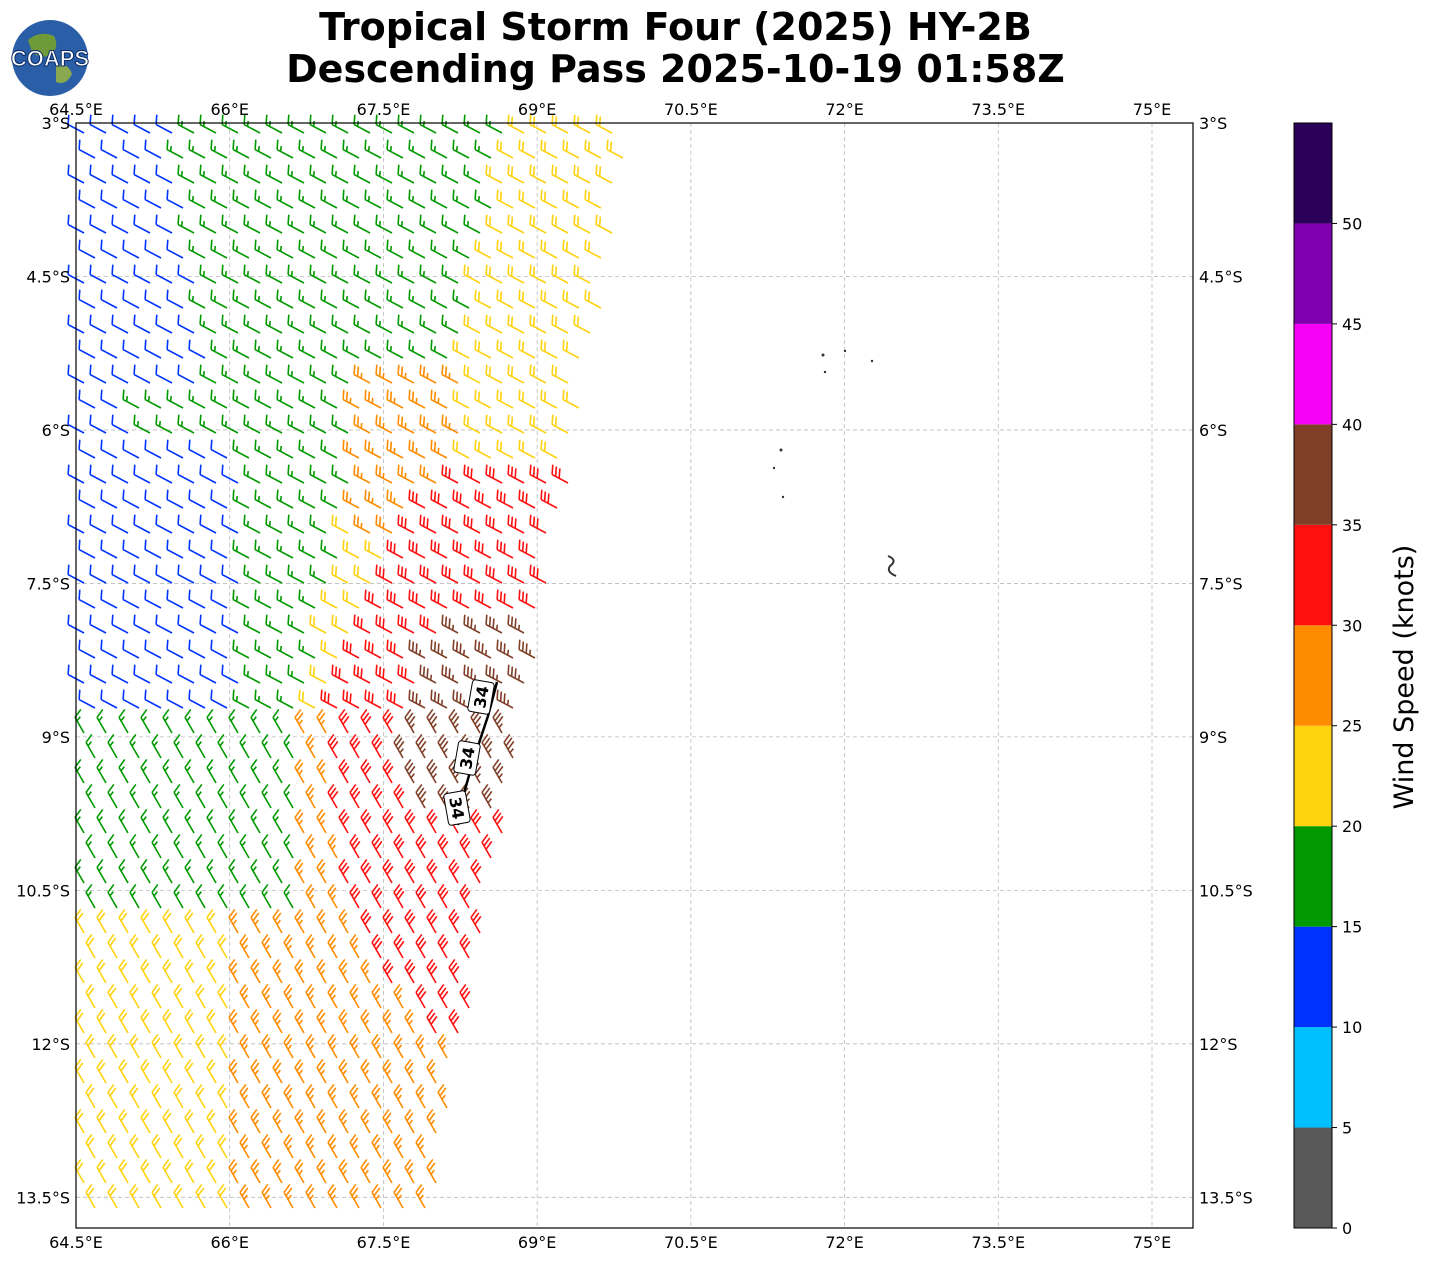 The height and width of the screenshot is (1264, 1431). What do you see at coordinates (1352, 525) in the screenshot?
I see `colorbar-tick-label: 35` at bounding box center [1352, 525].